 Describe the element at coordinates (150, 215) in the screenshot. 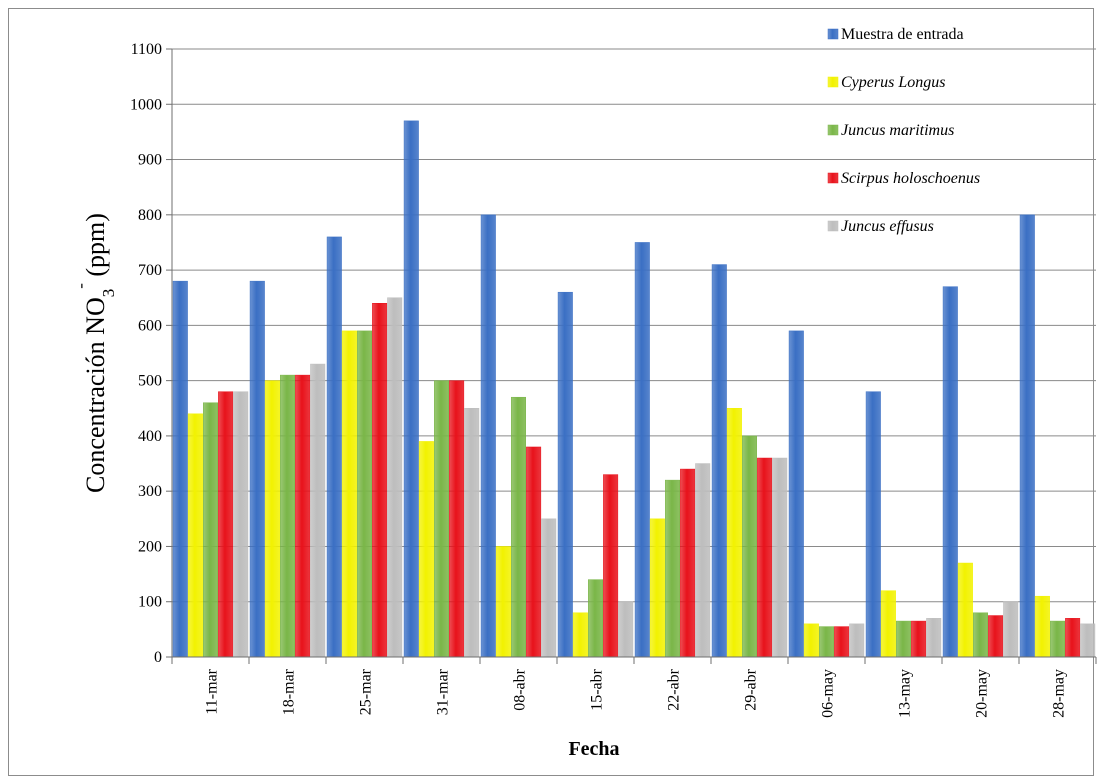

I see `y-tick-label: 800` at that location.